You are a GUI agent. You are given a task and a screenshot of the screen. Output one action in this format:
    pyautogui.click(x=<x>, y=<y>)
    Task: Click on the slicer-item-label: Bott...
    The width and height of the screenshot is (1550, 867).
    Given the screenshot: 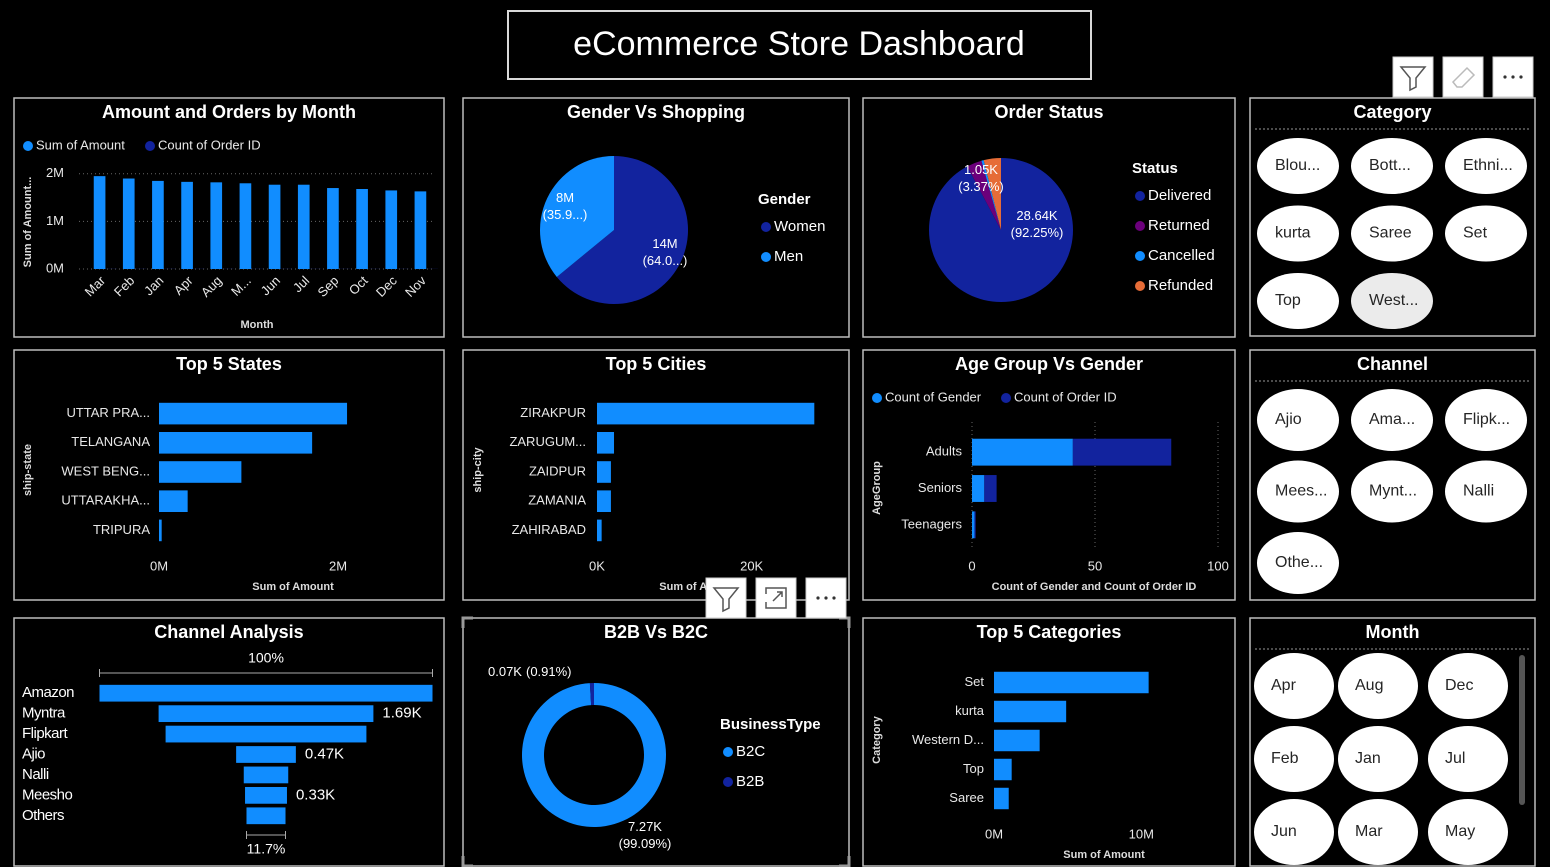 What is the action you would take?
    pyautogui.click(x=1390, y=165)
    